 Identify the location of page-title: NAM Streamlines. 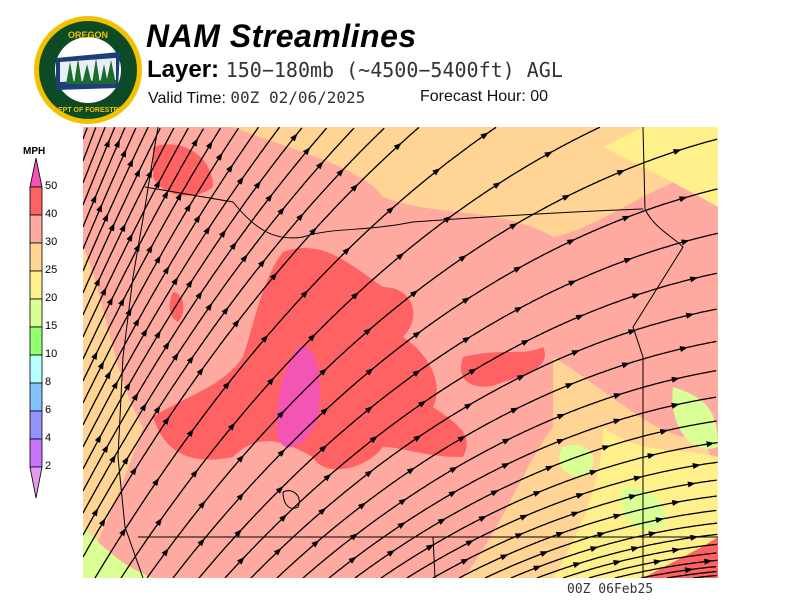
(281, 36).